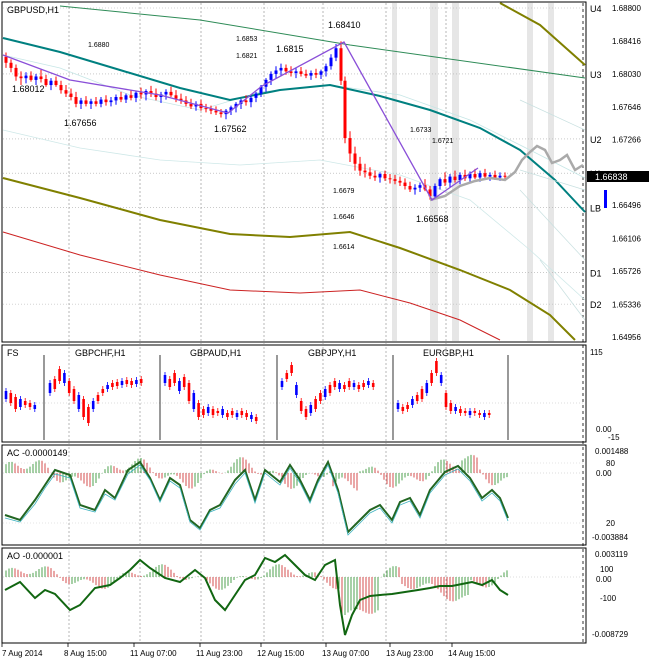 Image resolution: width=650 pixels, height=660 pixels. I want to click on time-label: 13 Aug 07:00, so click(346, 653).